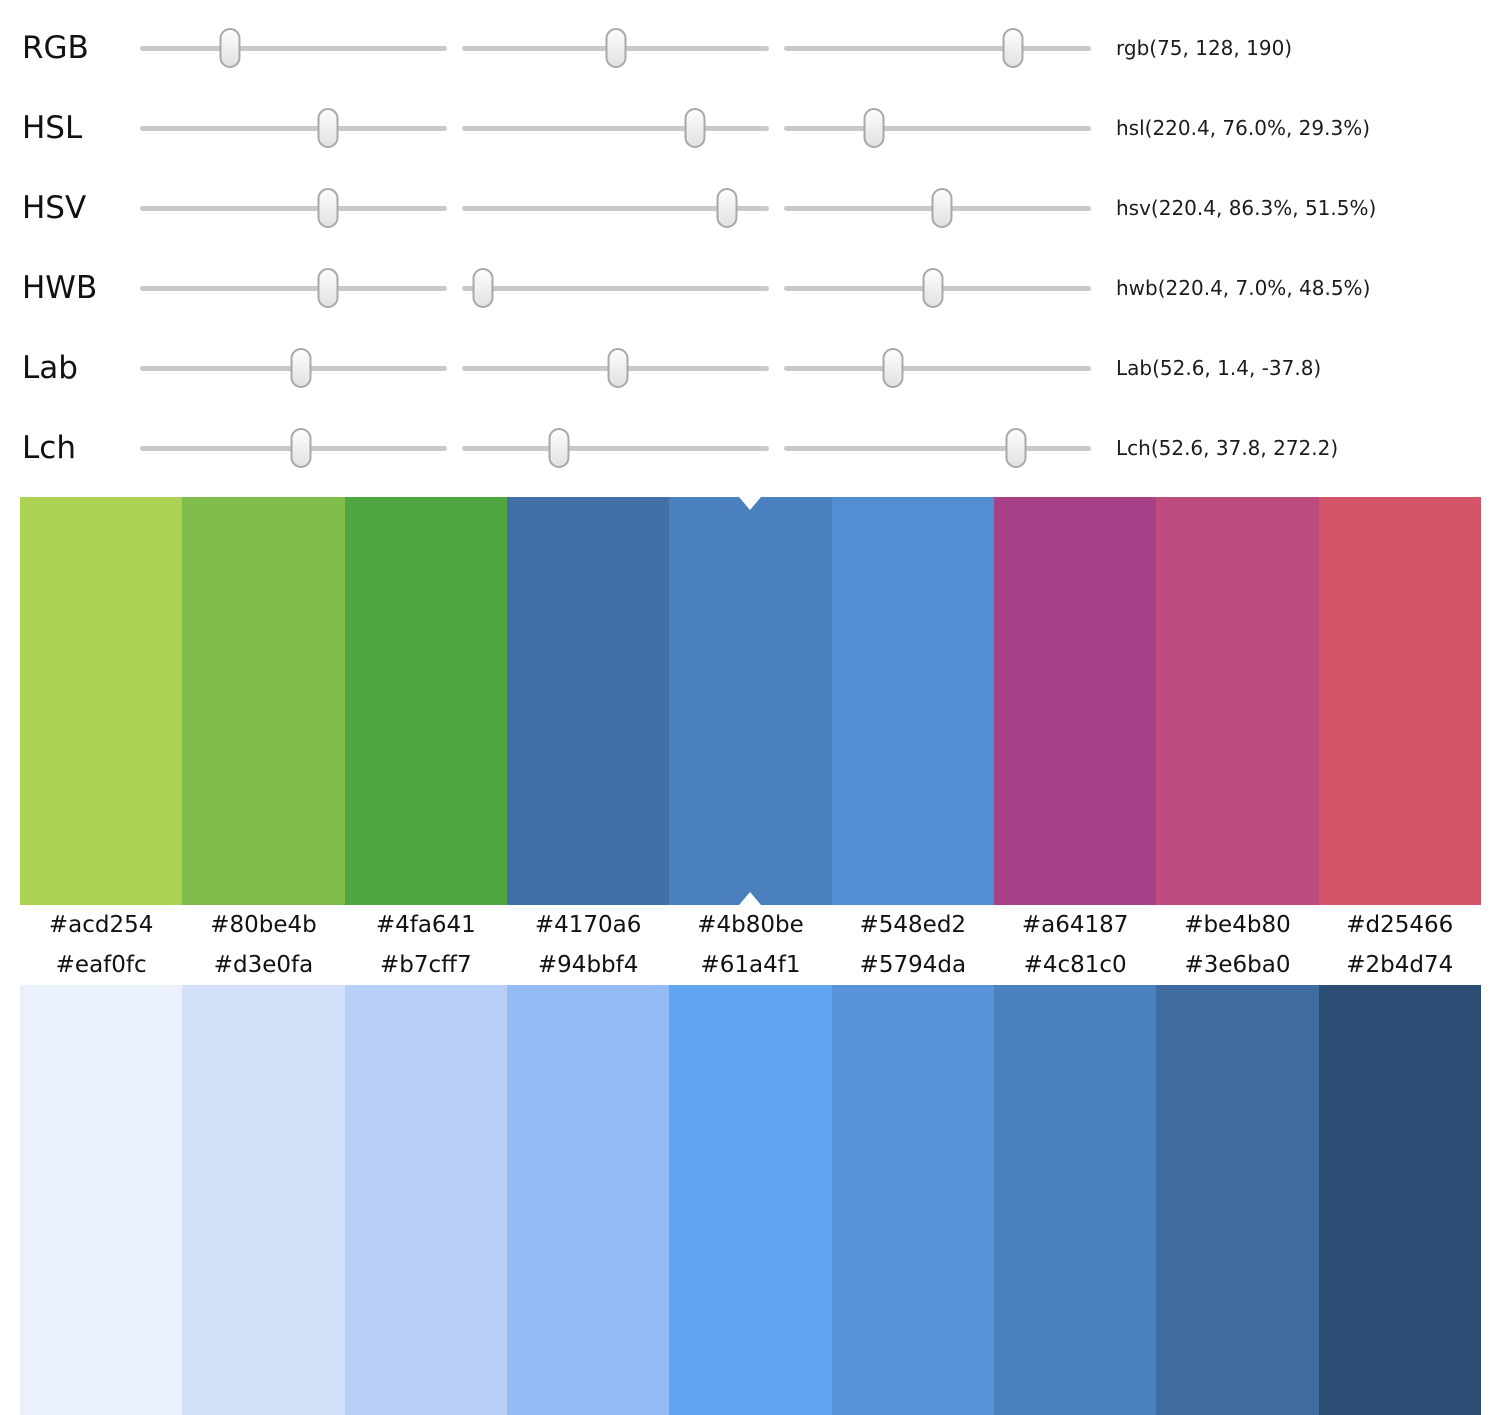 The height and width of the screenshot is (1415, 1501). I want to click on hwb-value-text: hwb(220.4, 7.0%, 48.5%), so click(1243, 288).